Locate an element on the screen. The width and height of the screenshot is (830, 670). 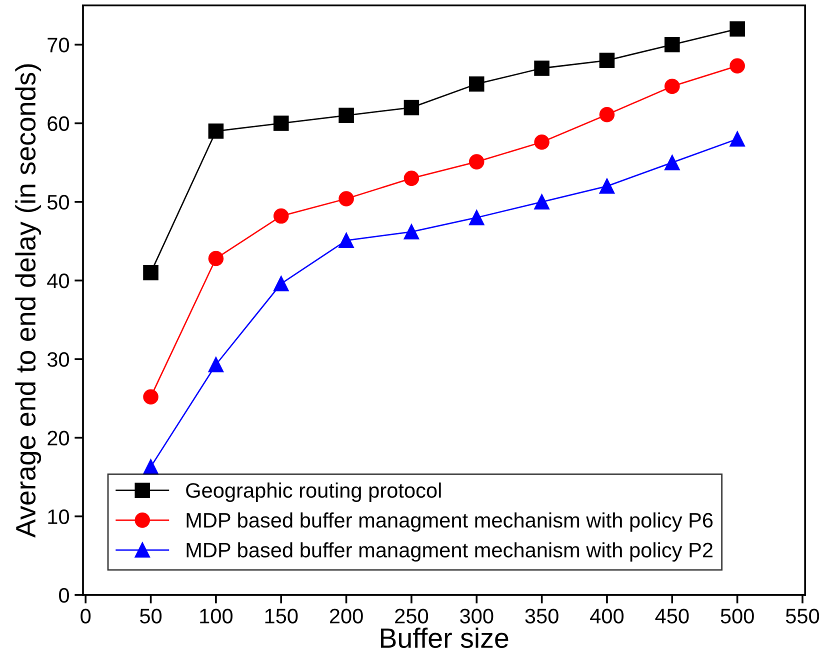
y-tick-label: 0 is located at coordinates (64, 595).